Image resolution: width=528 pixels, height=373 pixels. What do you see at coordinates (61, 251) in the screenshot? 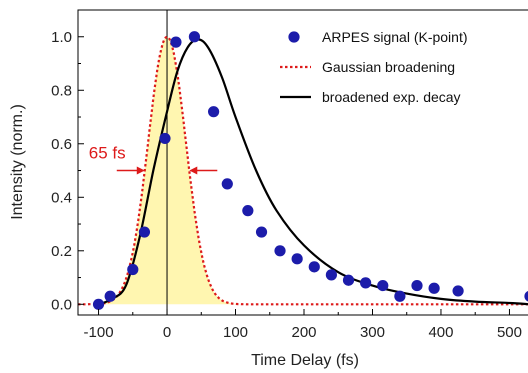
I see `y-tick-label: 0.2` at bounding box center [61, 251].